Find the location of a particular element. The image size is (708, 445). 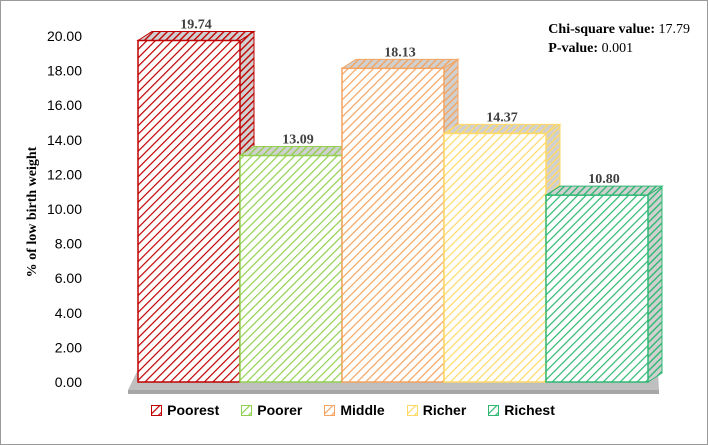

data-label: 14.37 is located at coordinates (502, 117).